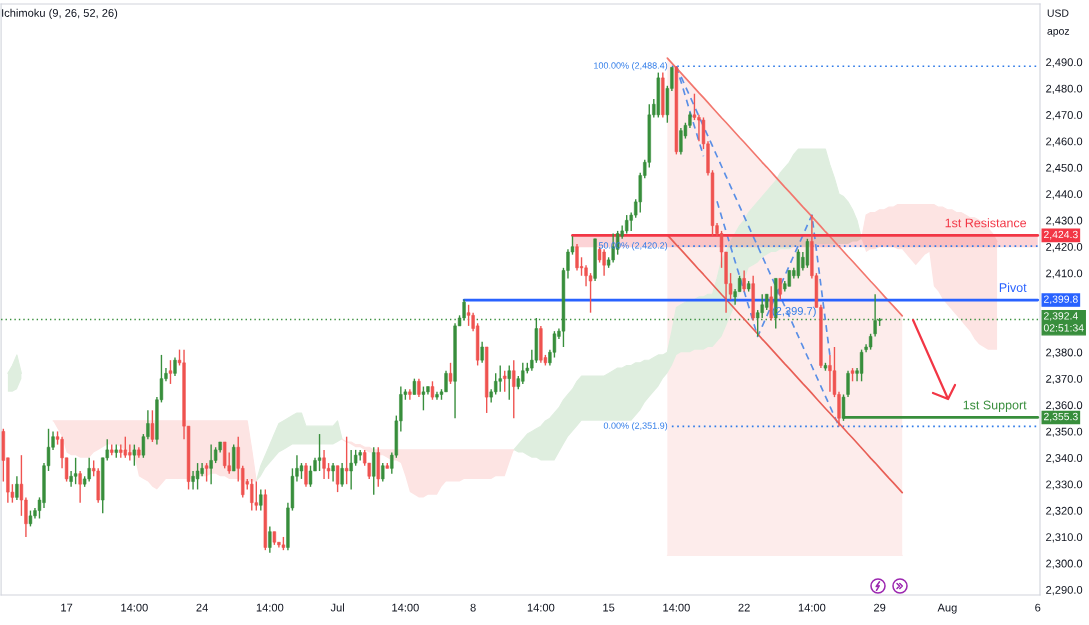 This screenshot has width=1089, height=625. Describe the element at coordinates (1063, 322) in the screenshot. I see `ref-line-label: 2,392.4 02:51:34` at that location.